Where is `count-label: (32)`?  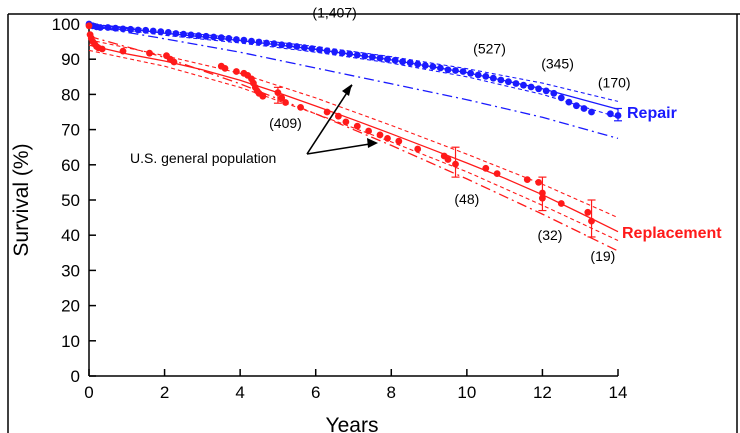 count-label: (32) is located at coordinates (550, 235).